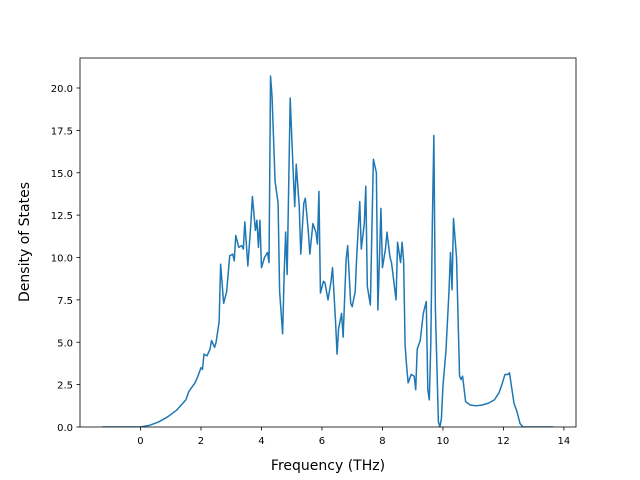 Image resolution: width=640 pixels, height=480 pixels. I want to click on y-tick-label: 20.0, so click(62, 89).